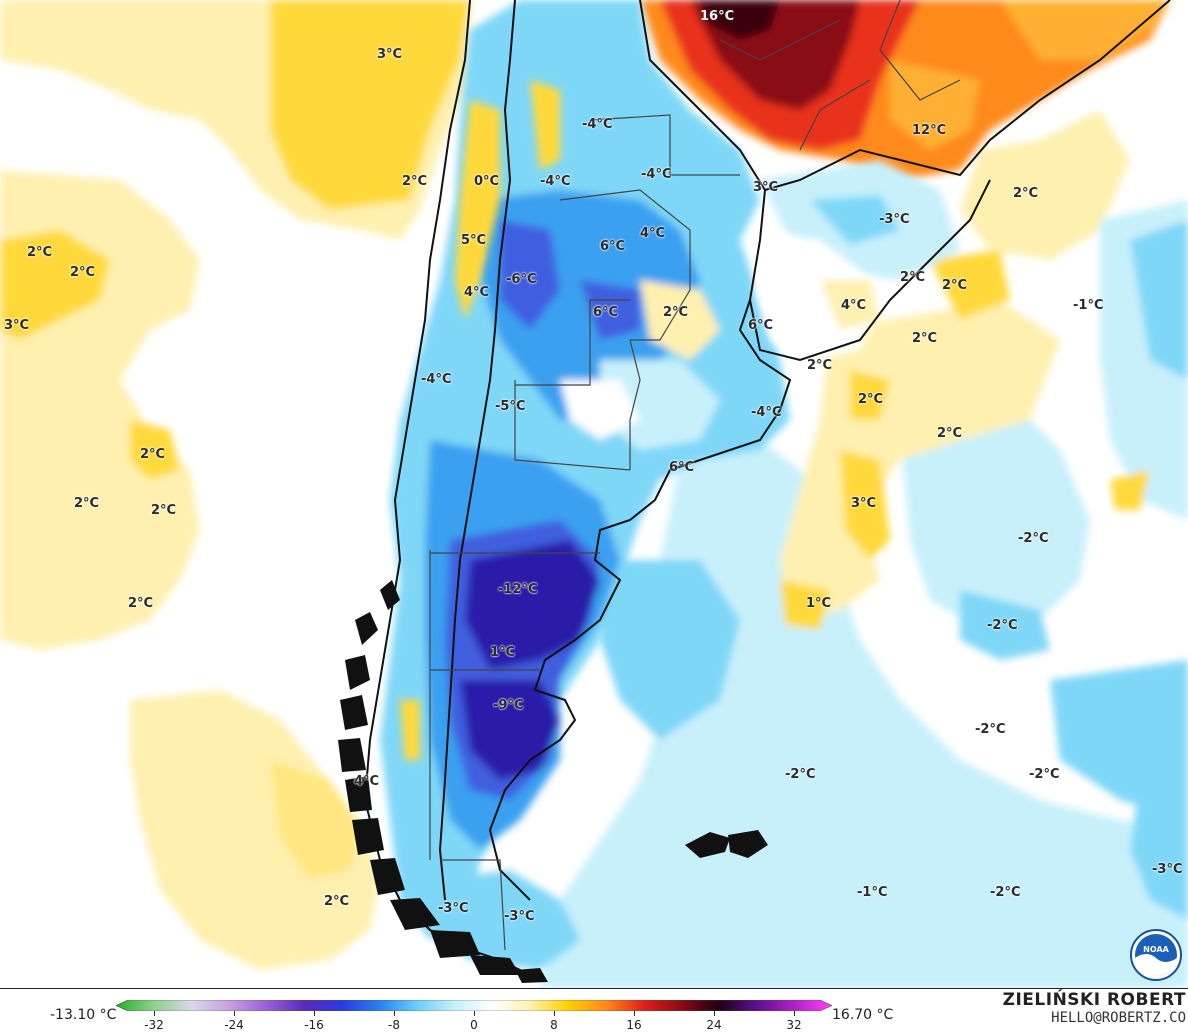  What do you see at coordinates (929, 130) in the screenshot?
I see `temp-label: 12°C` at bounding box center [929, 130].